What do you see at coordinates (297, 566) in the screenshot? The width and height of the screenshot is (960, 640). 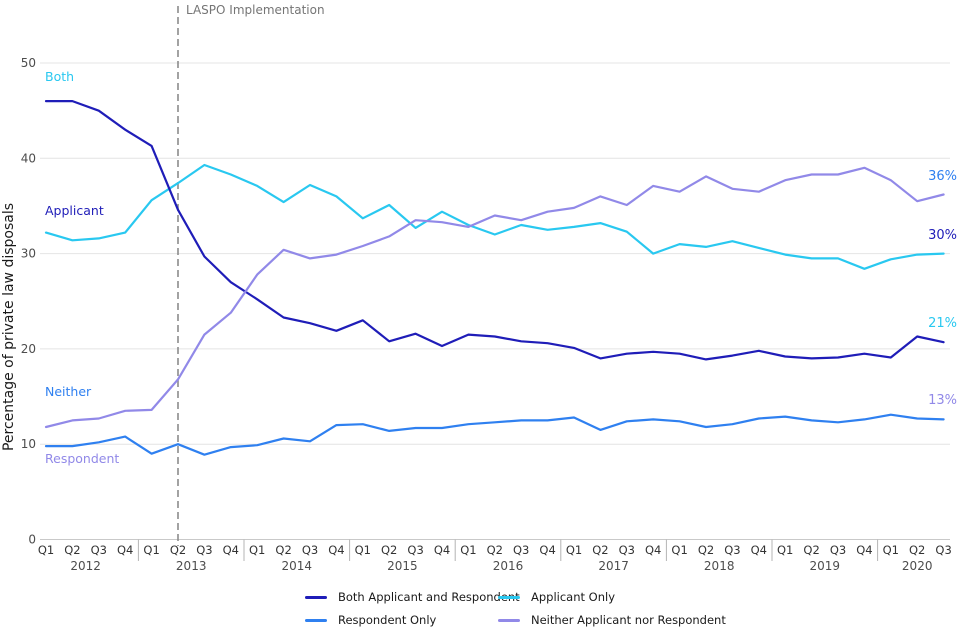 I see `x-tick-label-year: 2014` at bounding box center [297, 566].